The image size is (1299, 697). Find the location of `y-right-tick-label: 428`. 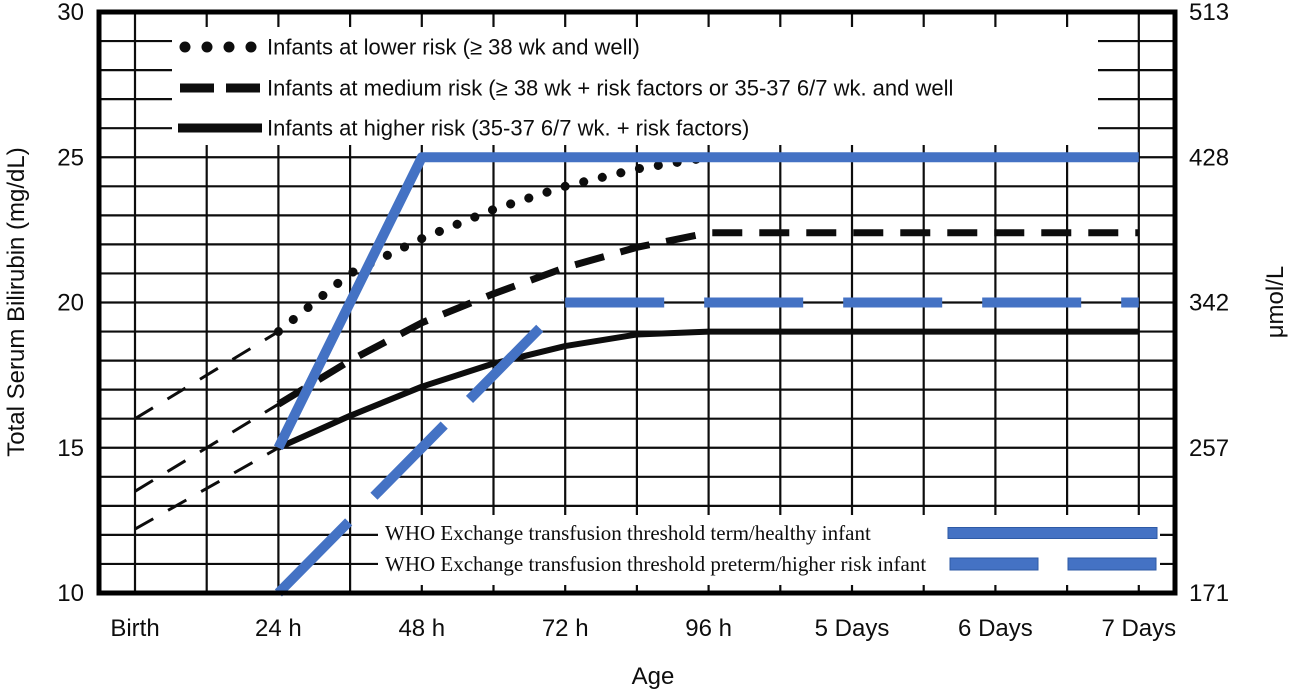

y-right-tick-label: 428 is located at coordinates (1209, 157).